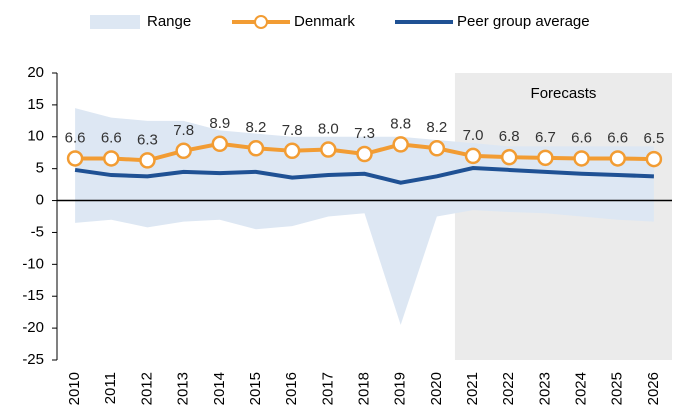  What do you see at coordinates (40, 200) in the screenshot?
I see `y-tick-label: 0` at bounding box center [40, 200].